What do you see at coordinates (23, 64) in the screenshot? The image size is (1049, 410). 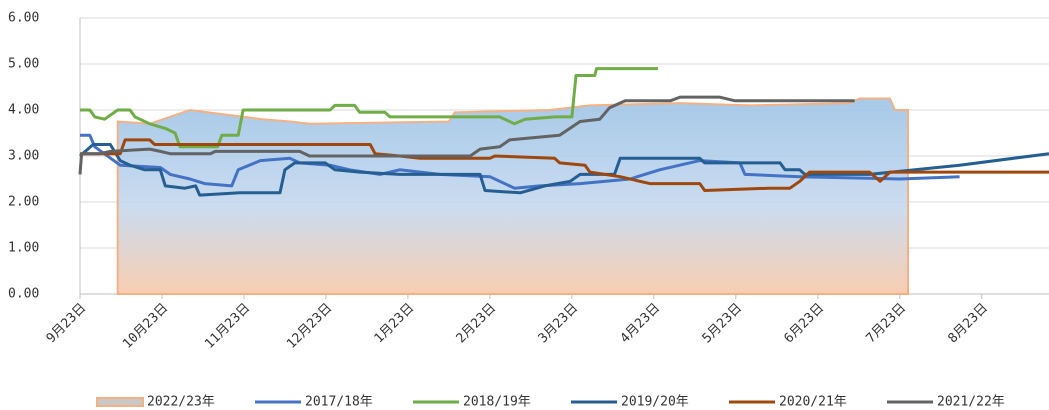 I see `y-tick-label: 5.00` at bounding box center [23, 64].